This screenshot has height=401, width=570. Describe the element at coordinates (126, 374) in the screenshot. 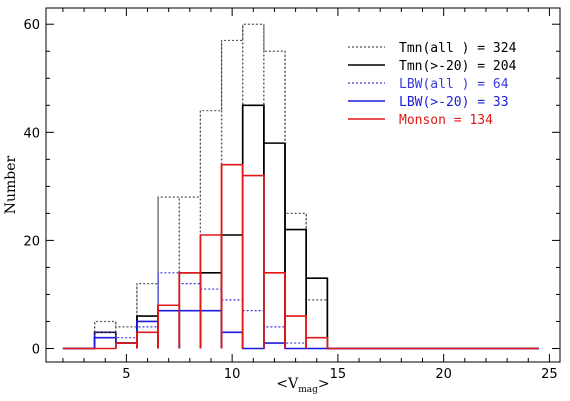

I see `x-tick-label: 5` at that location.